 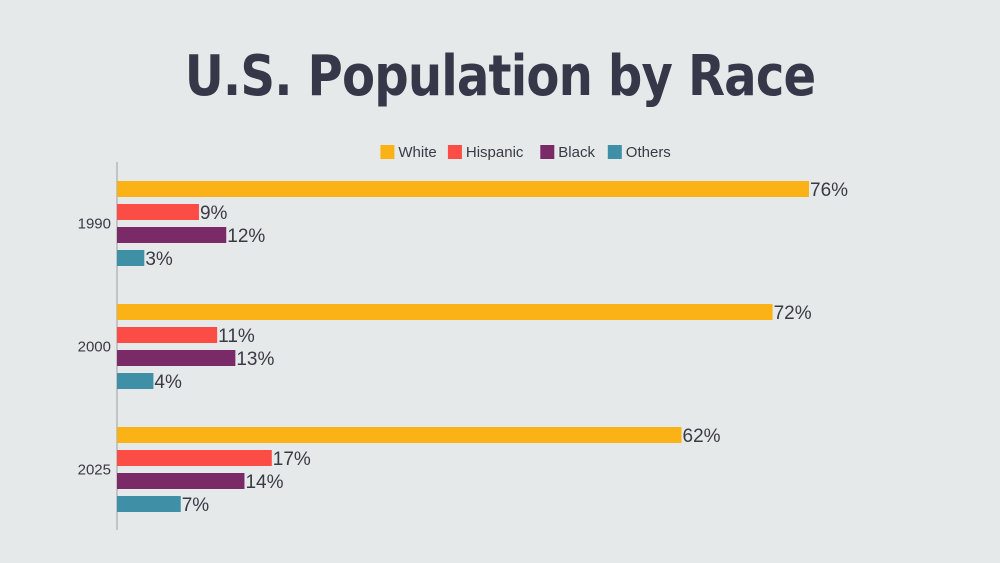 What do you see at coordinates (702, 436) in the screenshot?
I see `data-label-white-2025: 62%` at bounding box center [702, 436].